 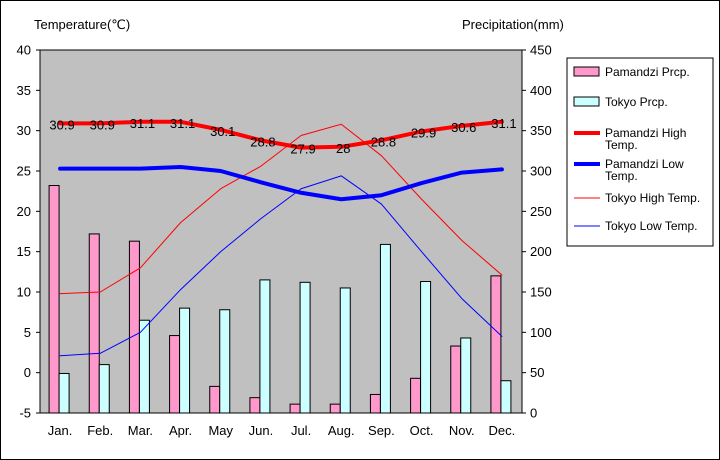 I want to click on pamandzi-high-data-label: 29.9, so click(x=423, y=132).